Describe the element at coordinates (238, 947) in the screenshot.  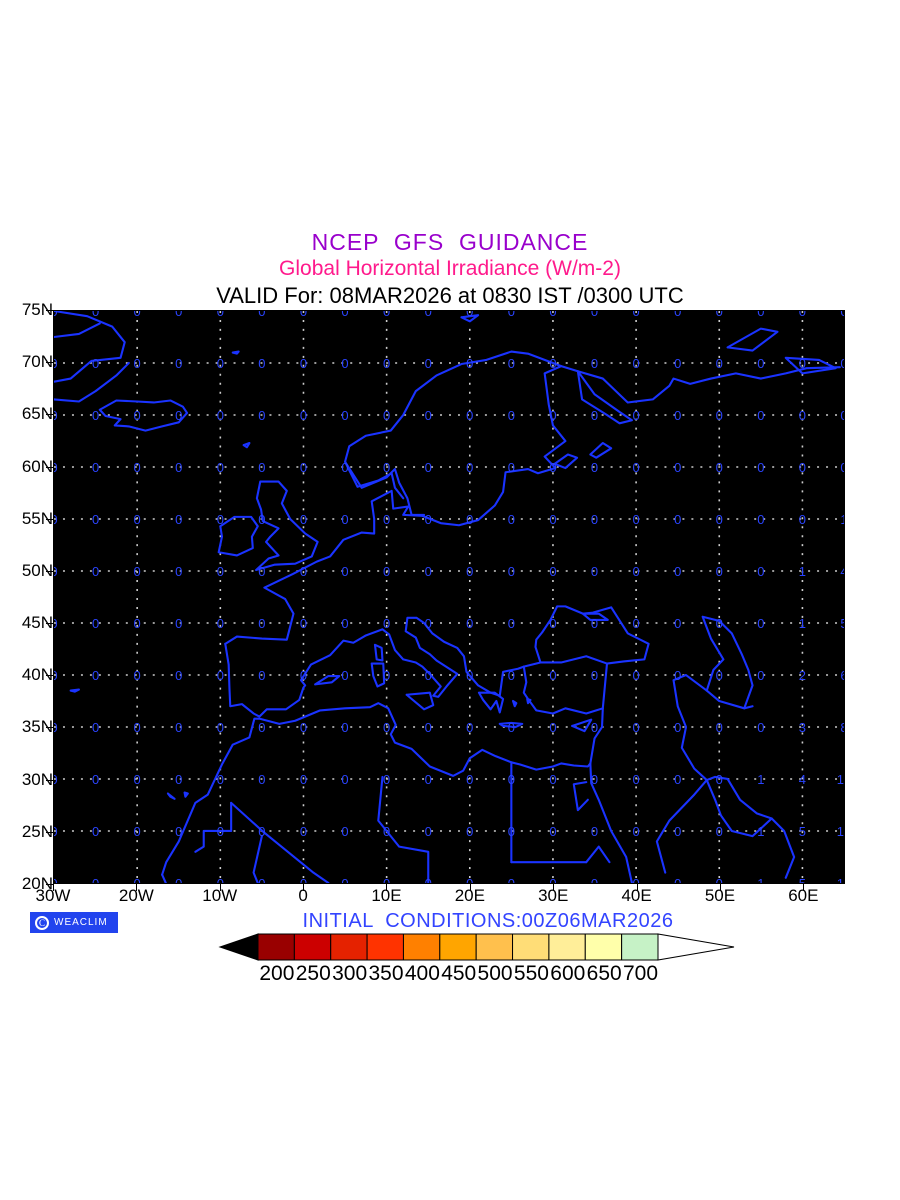
I see `colorbar-under-arrow` at that location.